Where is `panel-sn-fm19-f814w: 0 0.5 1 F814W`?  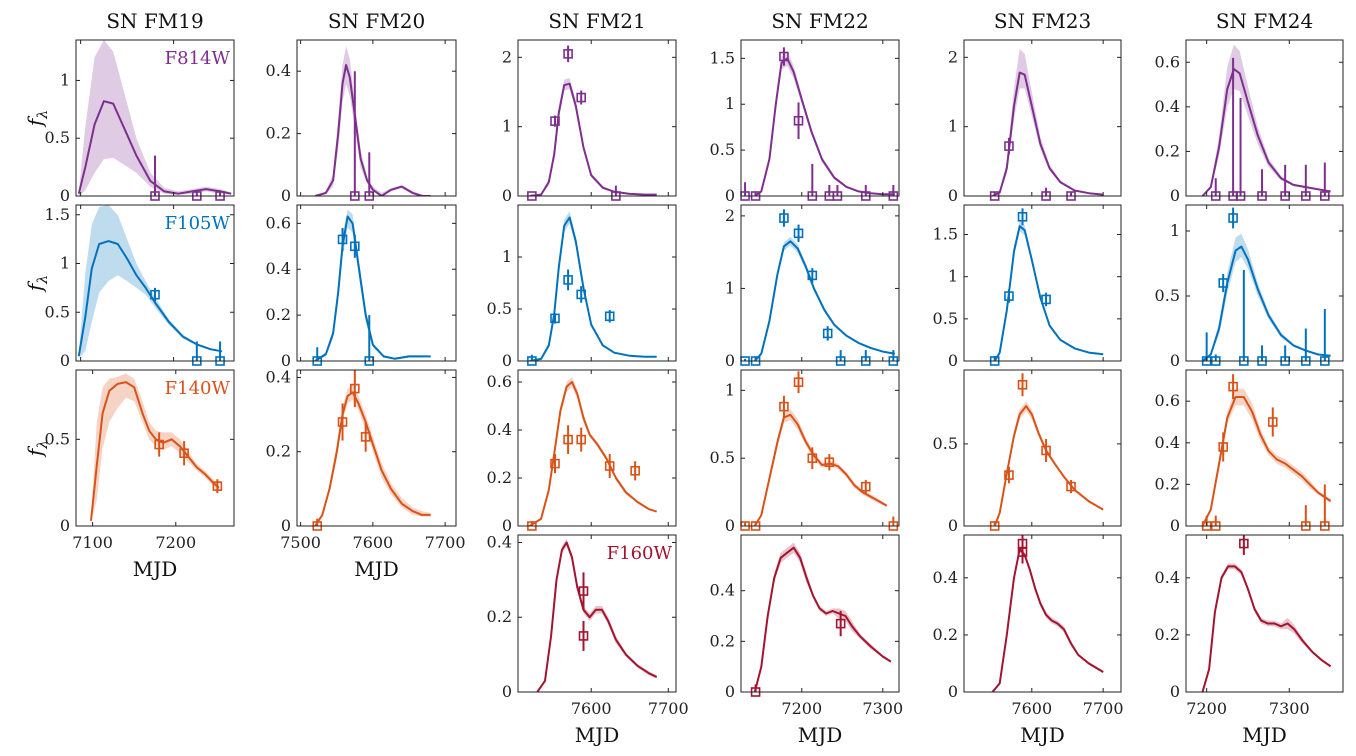
panel-sn-fm19-f814w: 0 0.5 1 F814W is located at coordinates (140, 122).